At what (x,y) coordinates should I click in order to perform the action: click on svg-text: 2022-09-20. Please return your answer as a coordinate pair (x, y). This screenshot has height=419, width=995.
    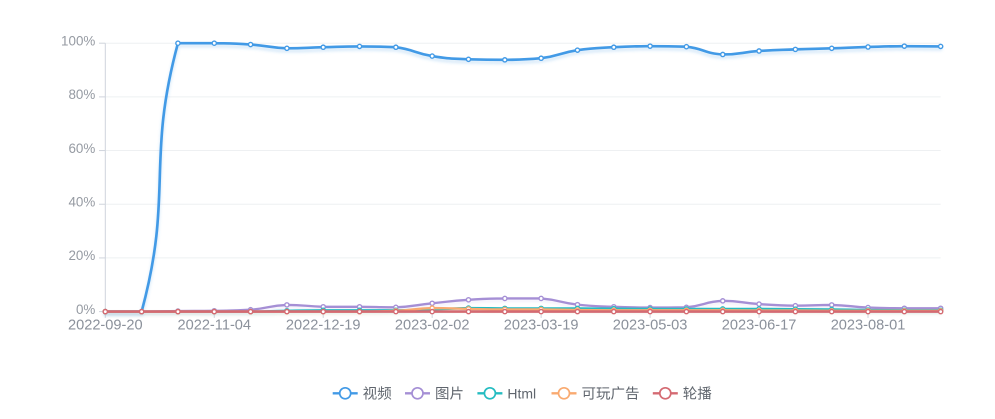
    Looking at the image, I should click on (105, 326).